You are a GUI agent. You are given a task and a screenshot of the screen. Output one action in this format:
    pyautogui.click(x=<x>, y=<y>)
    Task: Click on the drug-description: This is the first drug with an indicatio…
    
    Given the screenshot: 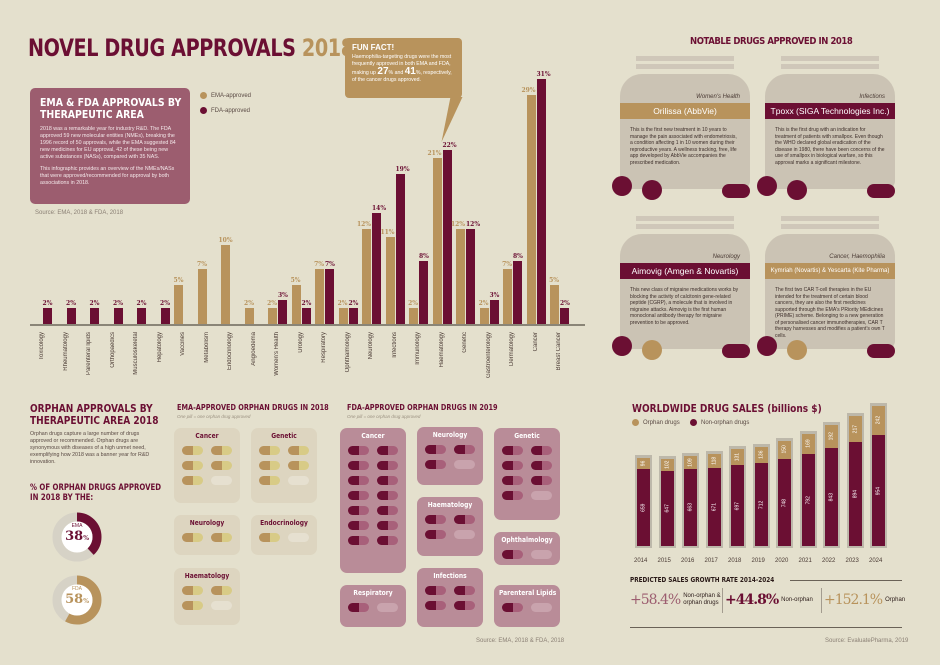 What is the action you would take?
    pyautogui.click(x=830, y=146)
    